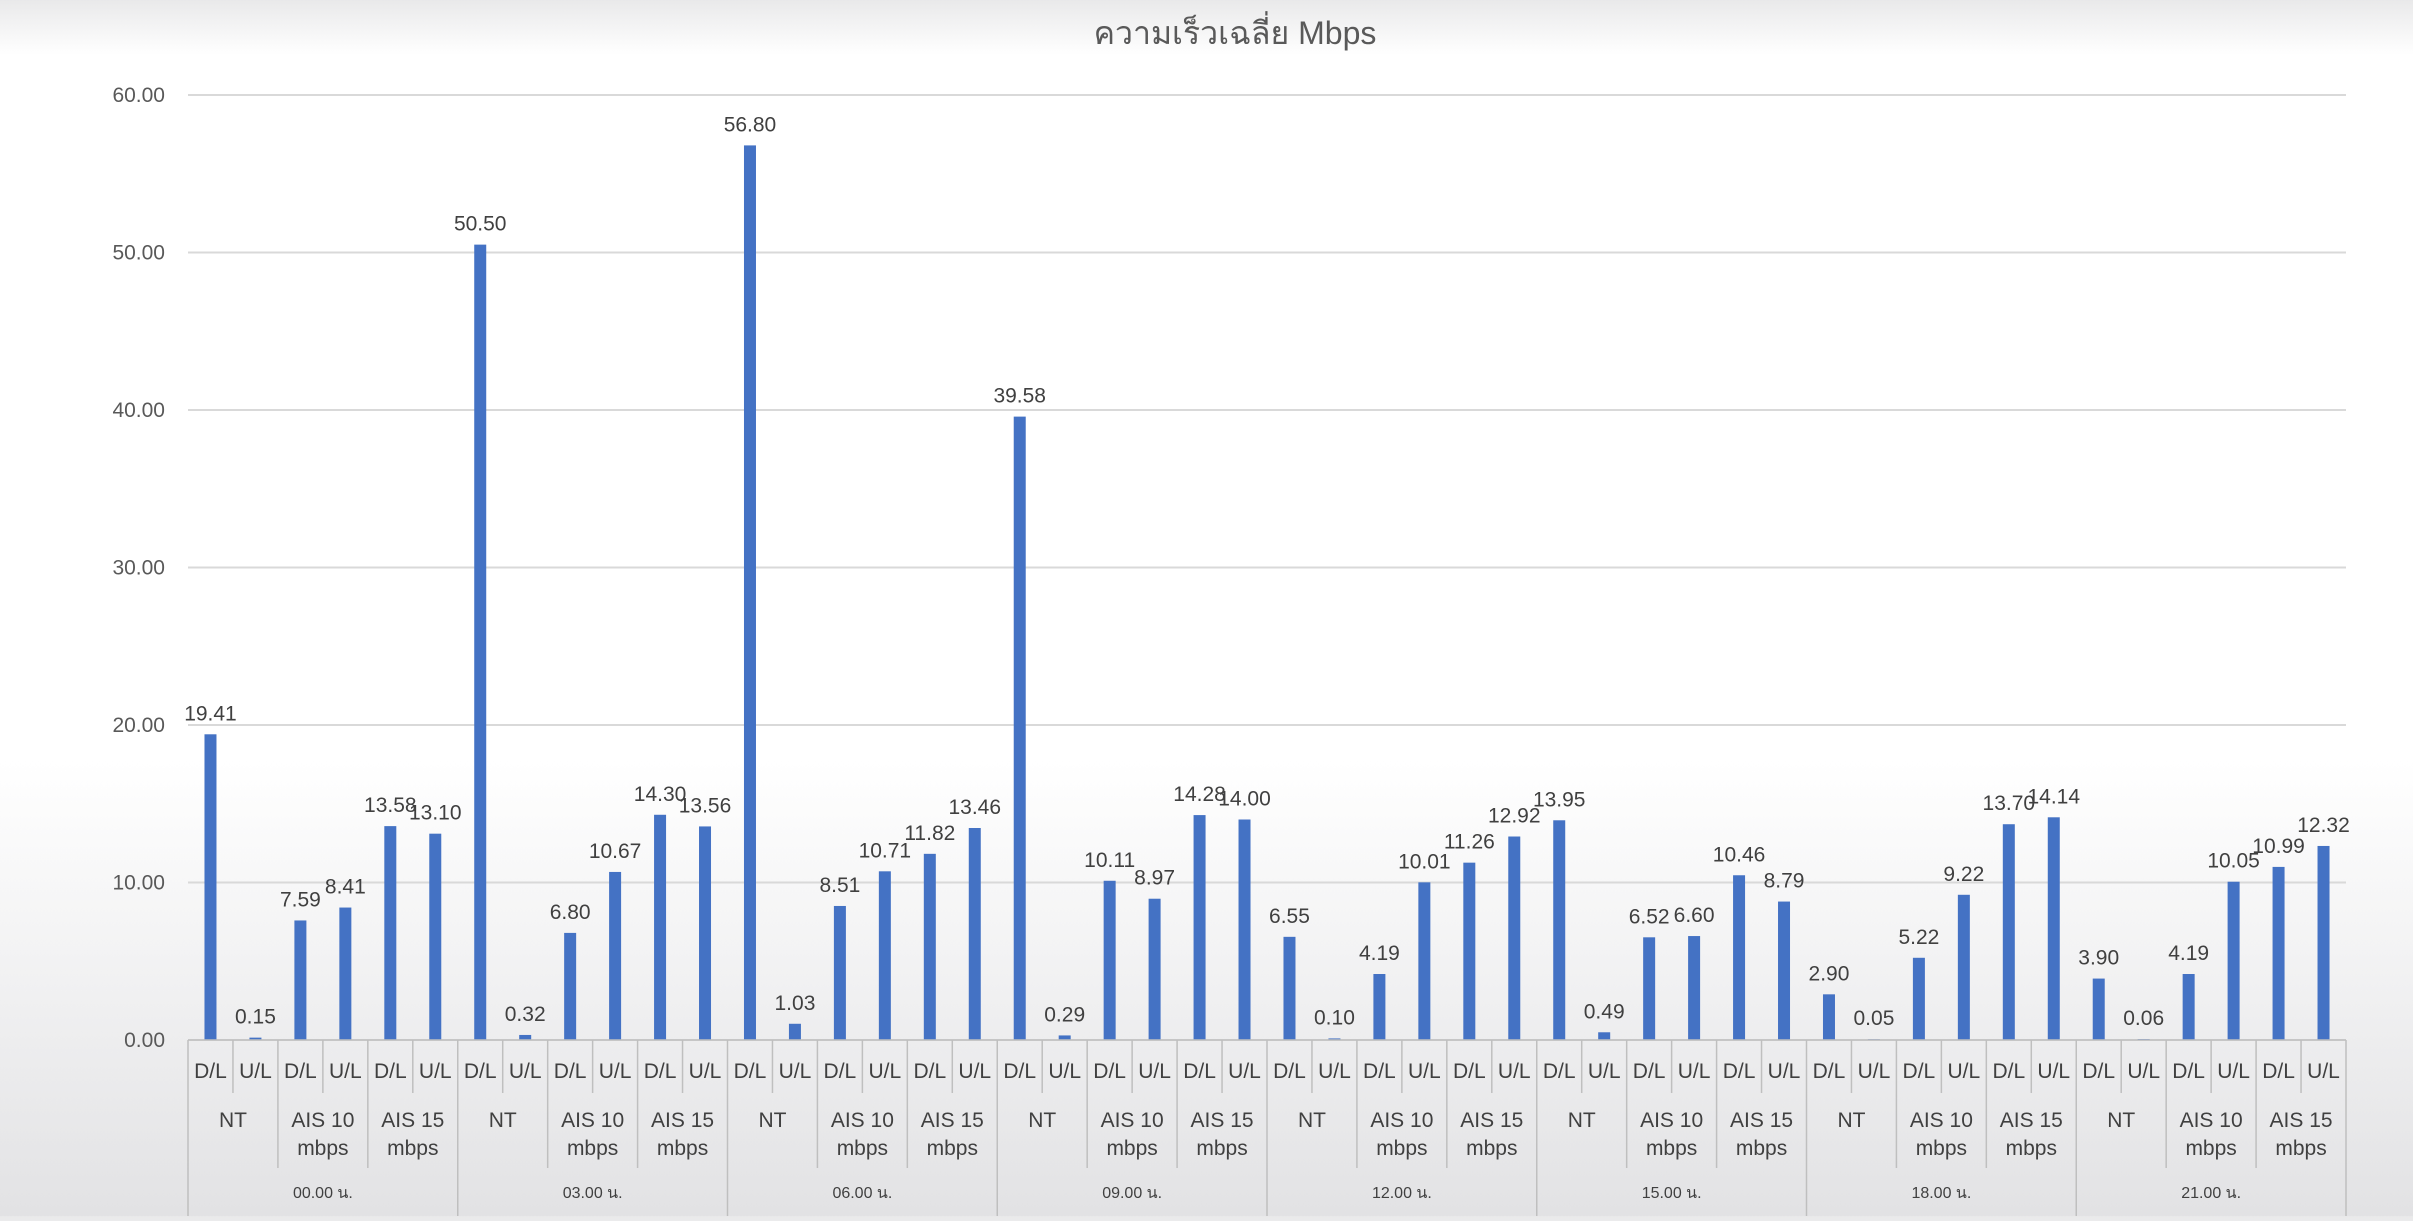 This screenshot has height=1221, width=2413. Describe the element at coordinates (1244, 799) in the screenshot. I see `data-label: 14.00` at that location.